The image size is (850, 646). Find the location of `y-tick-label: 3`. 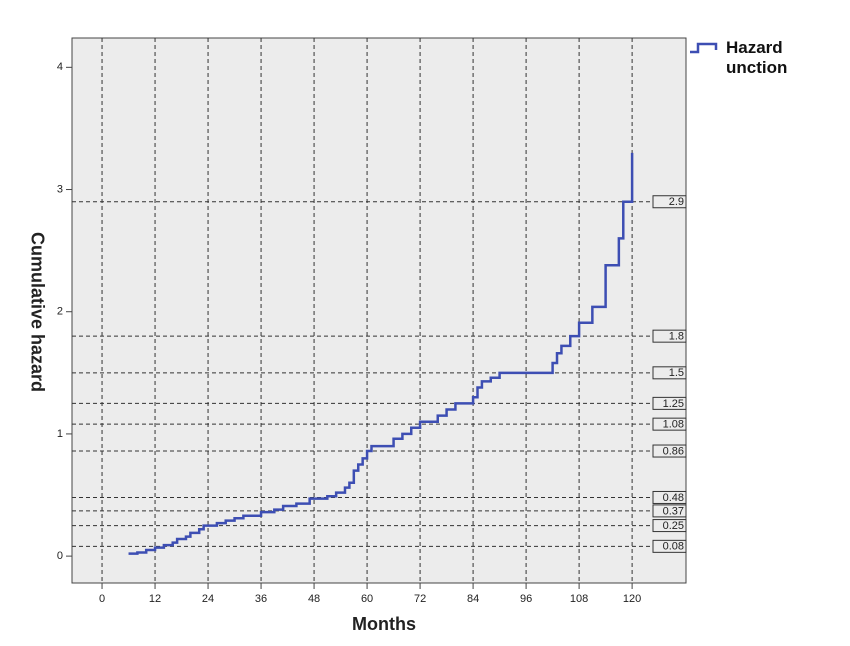

y-tick-label: 3 is located at coordinates (60, 189).